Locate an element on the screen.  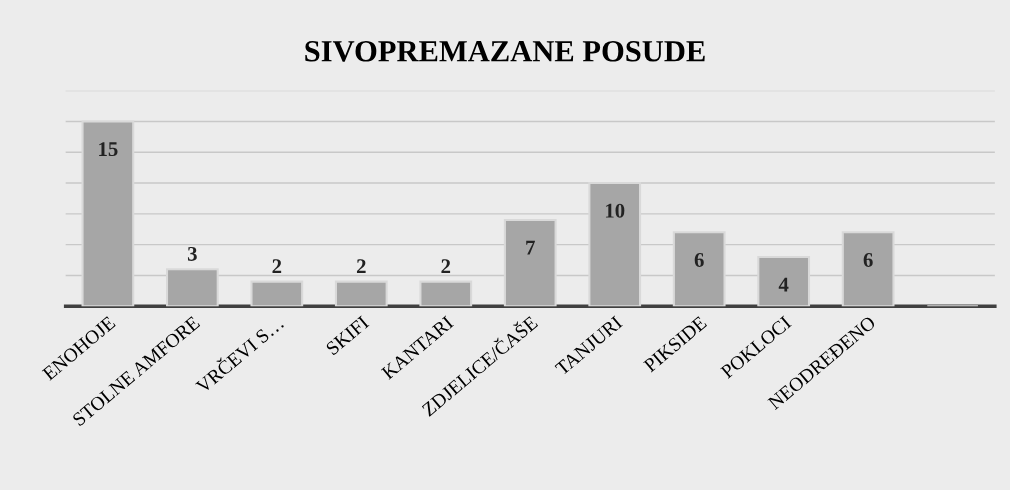
data-label: 3 is located at coordinates (192, 253).